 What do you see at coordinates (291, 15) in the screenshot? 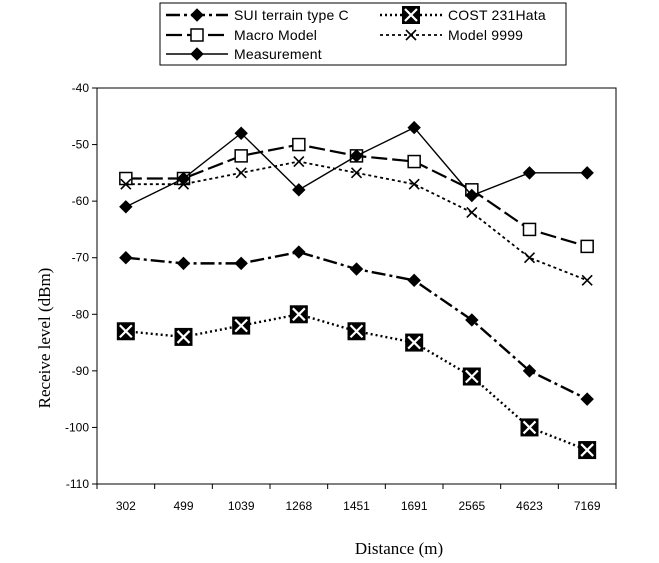
I see `legend-label: SUI terrain type C` at bounding box center [291, 15].